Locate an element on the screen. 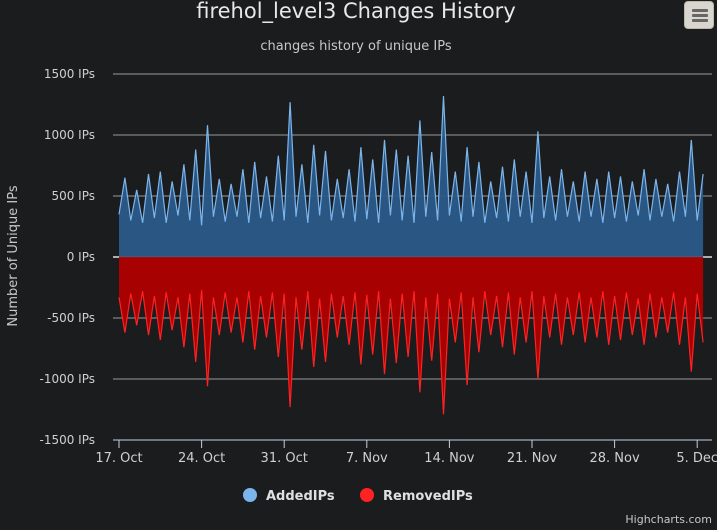  y-tick-label: -1500 IPs is located at coordinates (68, 440).